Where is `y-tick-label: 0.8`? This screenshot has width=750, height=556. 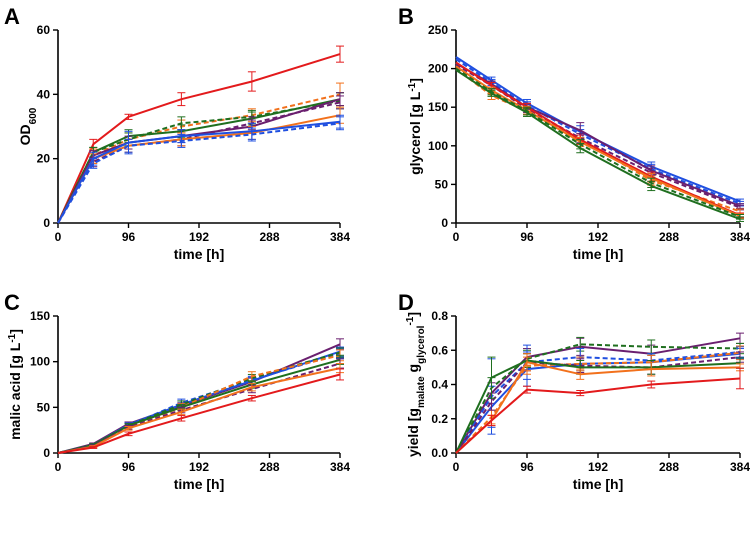
y-tick-label: 0.8 is located at coordinates (439, 316).